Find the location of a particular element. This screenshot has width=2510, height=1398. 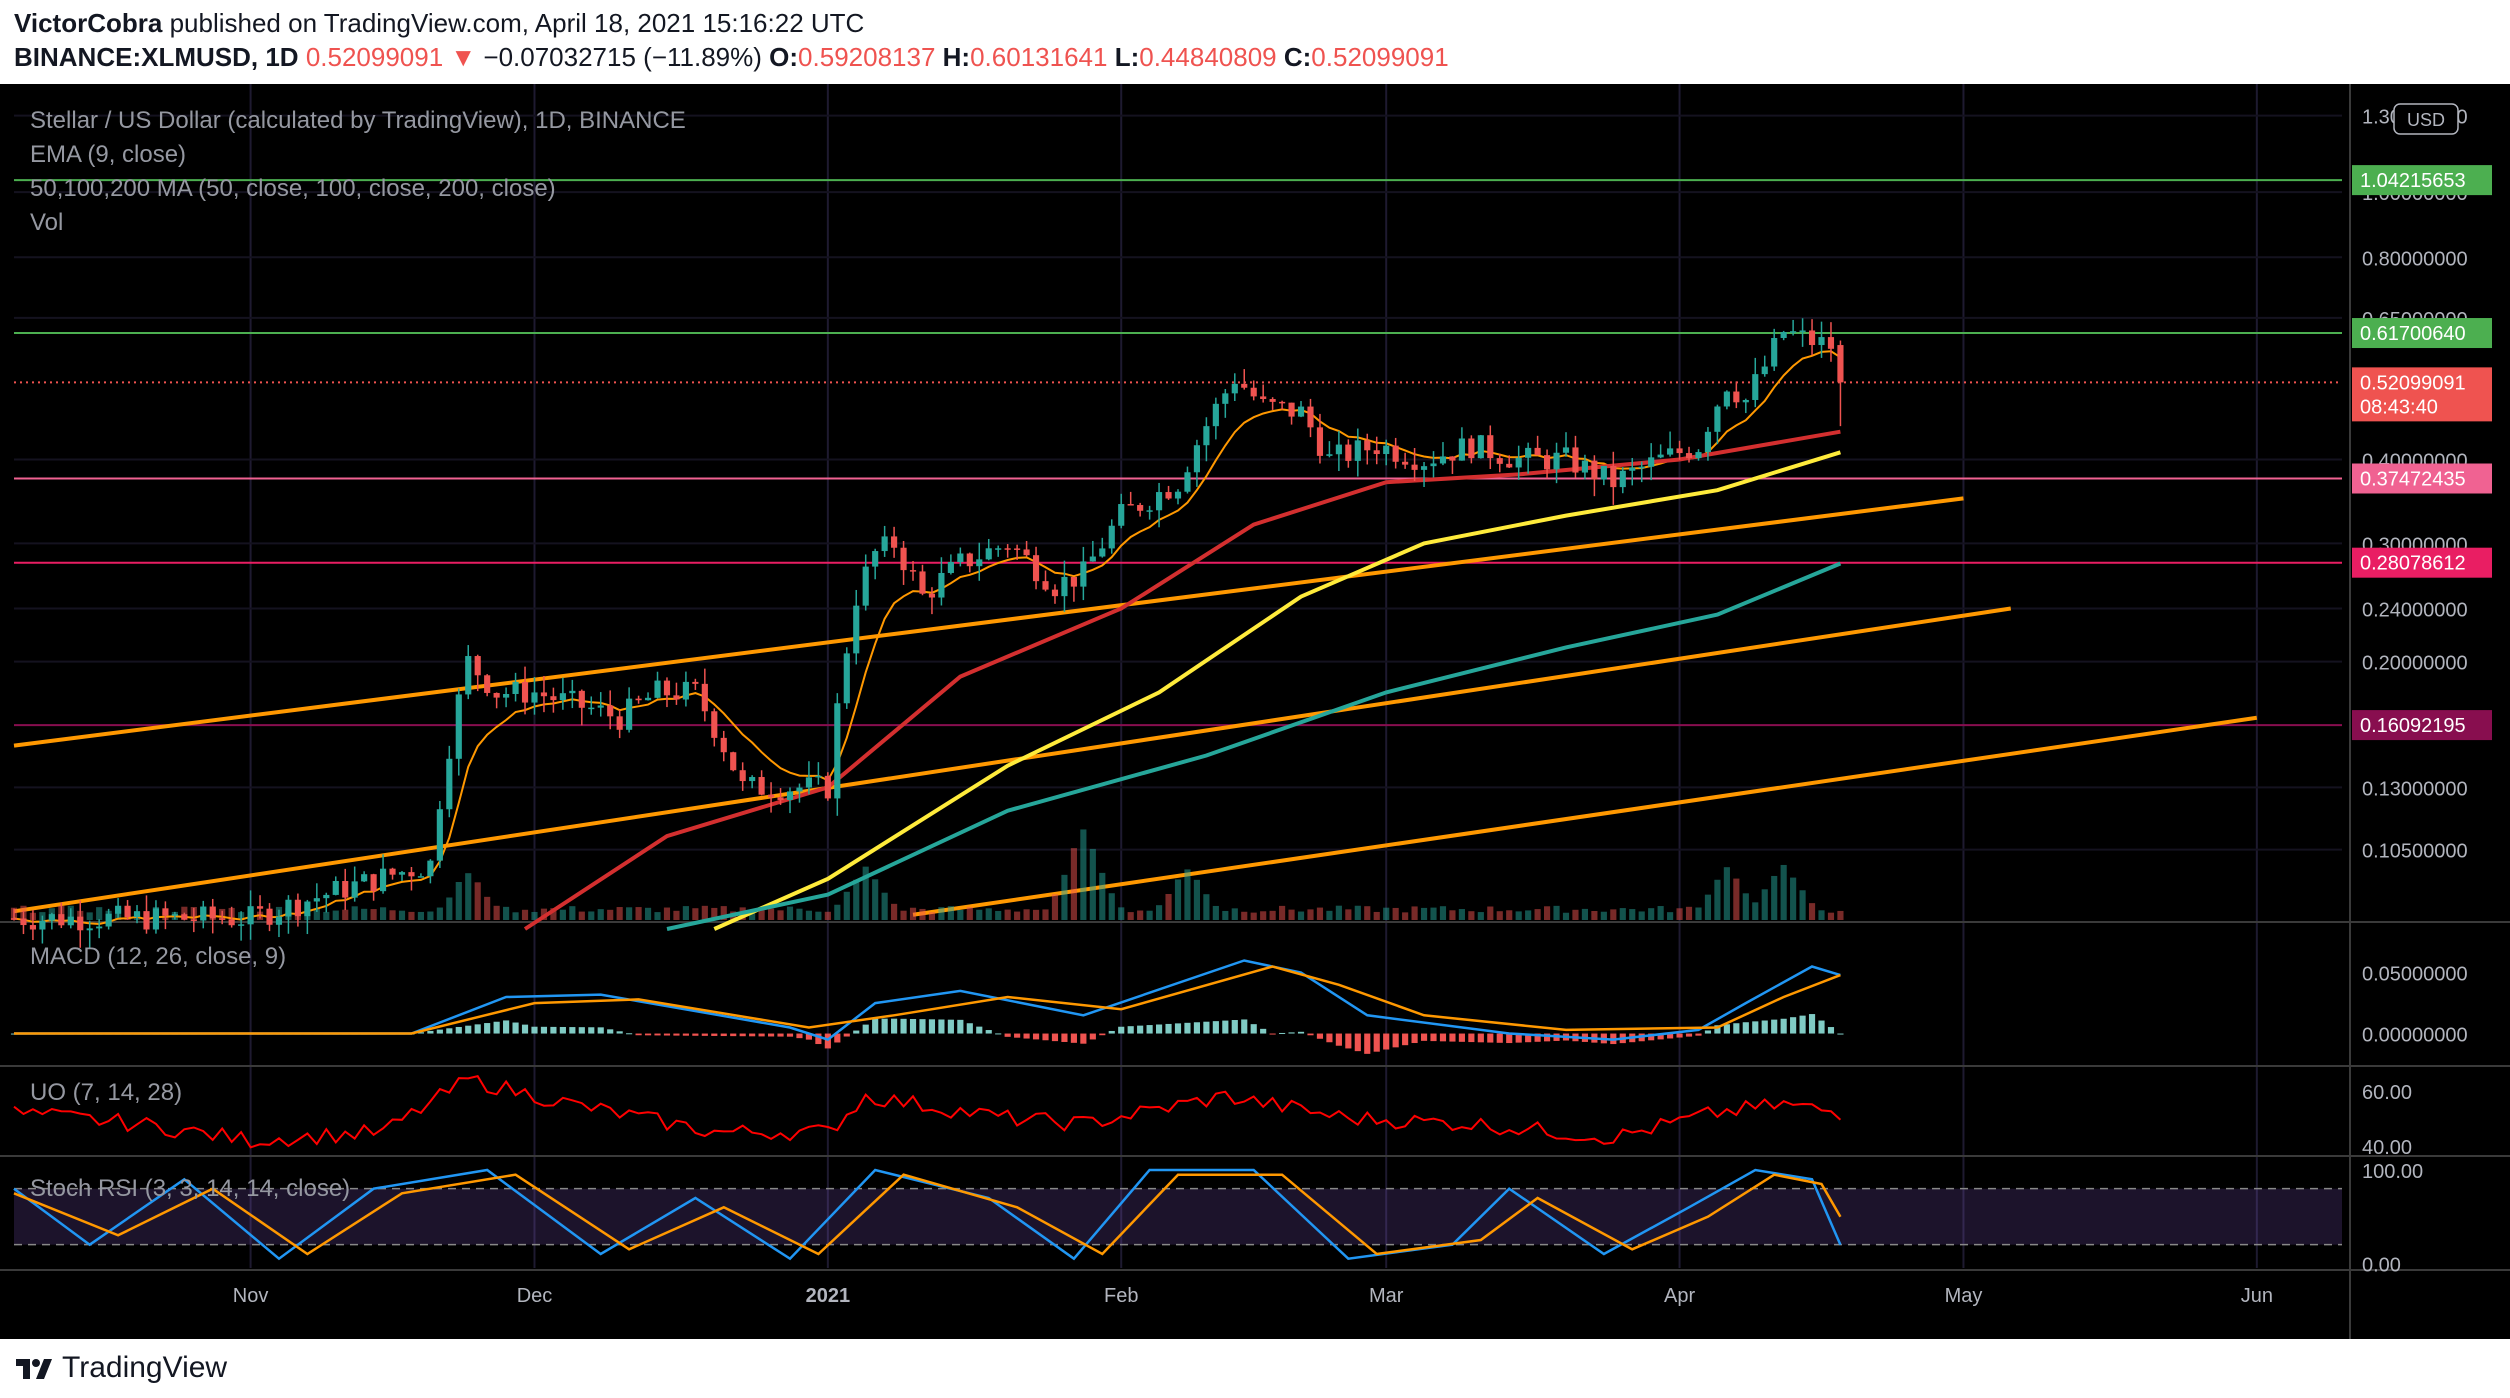

tradingview-logo: TradingView is located at coordinates (120, 1368).